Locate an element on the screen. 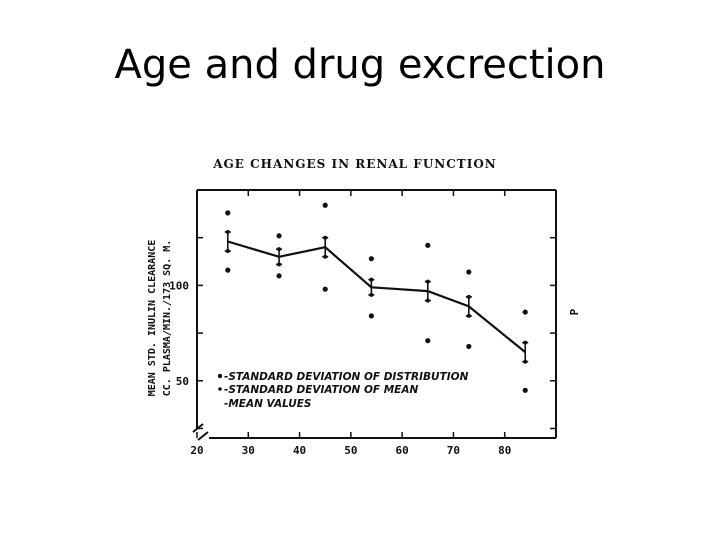 This screenshot has width=720, height=540. legend-entry-mean-values: -MEAN VALUES is located at coordinates (267, 404).